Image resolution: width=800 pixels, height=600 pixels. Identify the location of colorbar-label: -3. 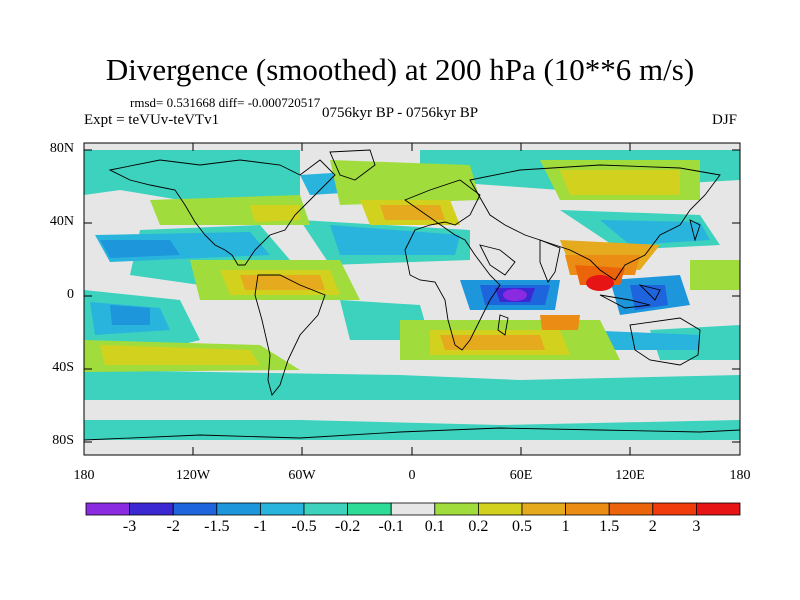
(129, 526).